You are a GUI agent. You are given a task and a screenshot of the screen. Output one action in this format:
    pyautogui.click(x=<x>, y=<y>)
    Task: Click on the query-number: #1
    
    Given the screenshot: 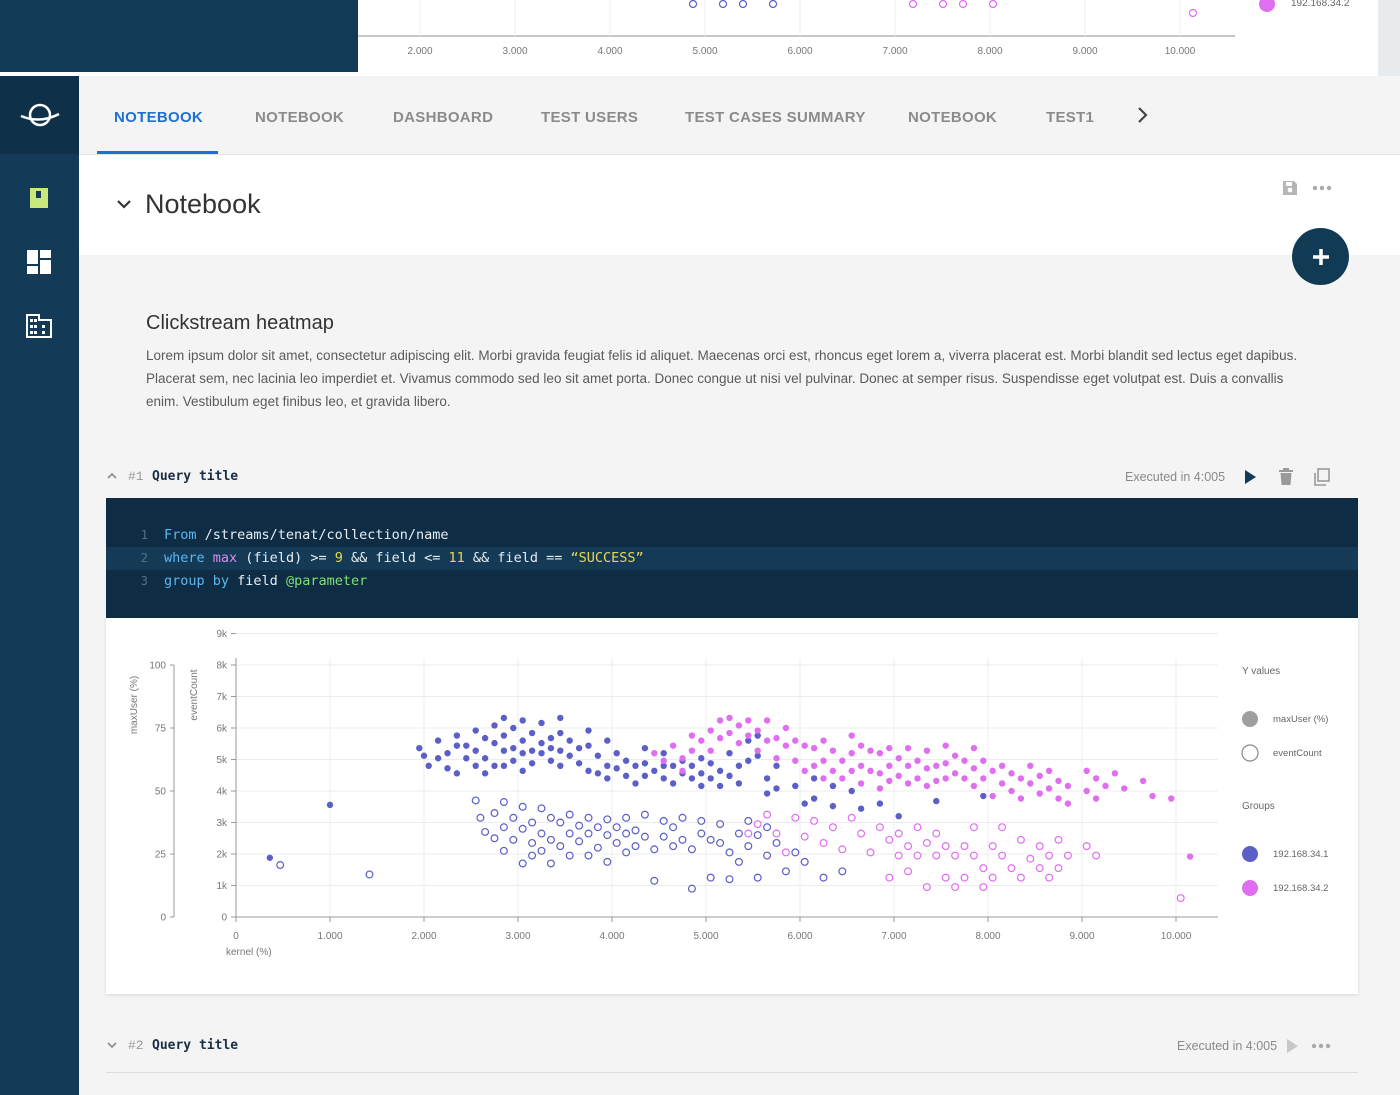 What is the action you would take?
    pyautogui.click(x=136, y=476)
    